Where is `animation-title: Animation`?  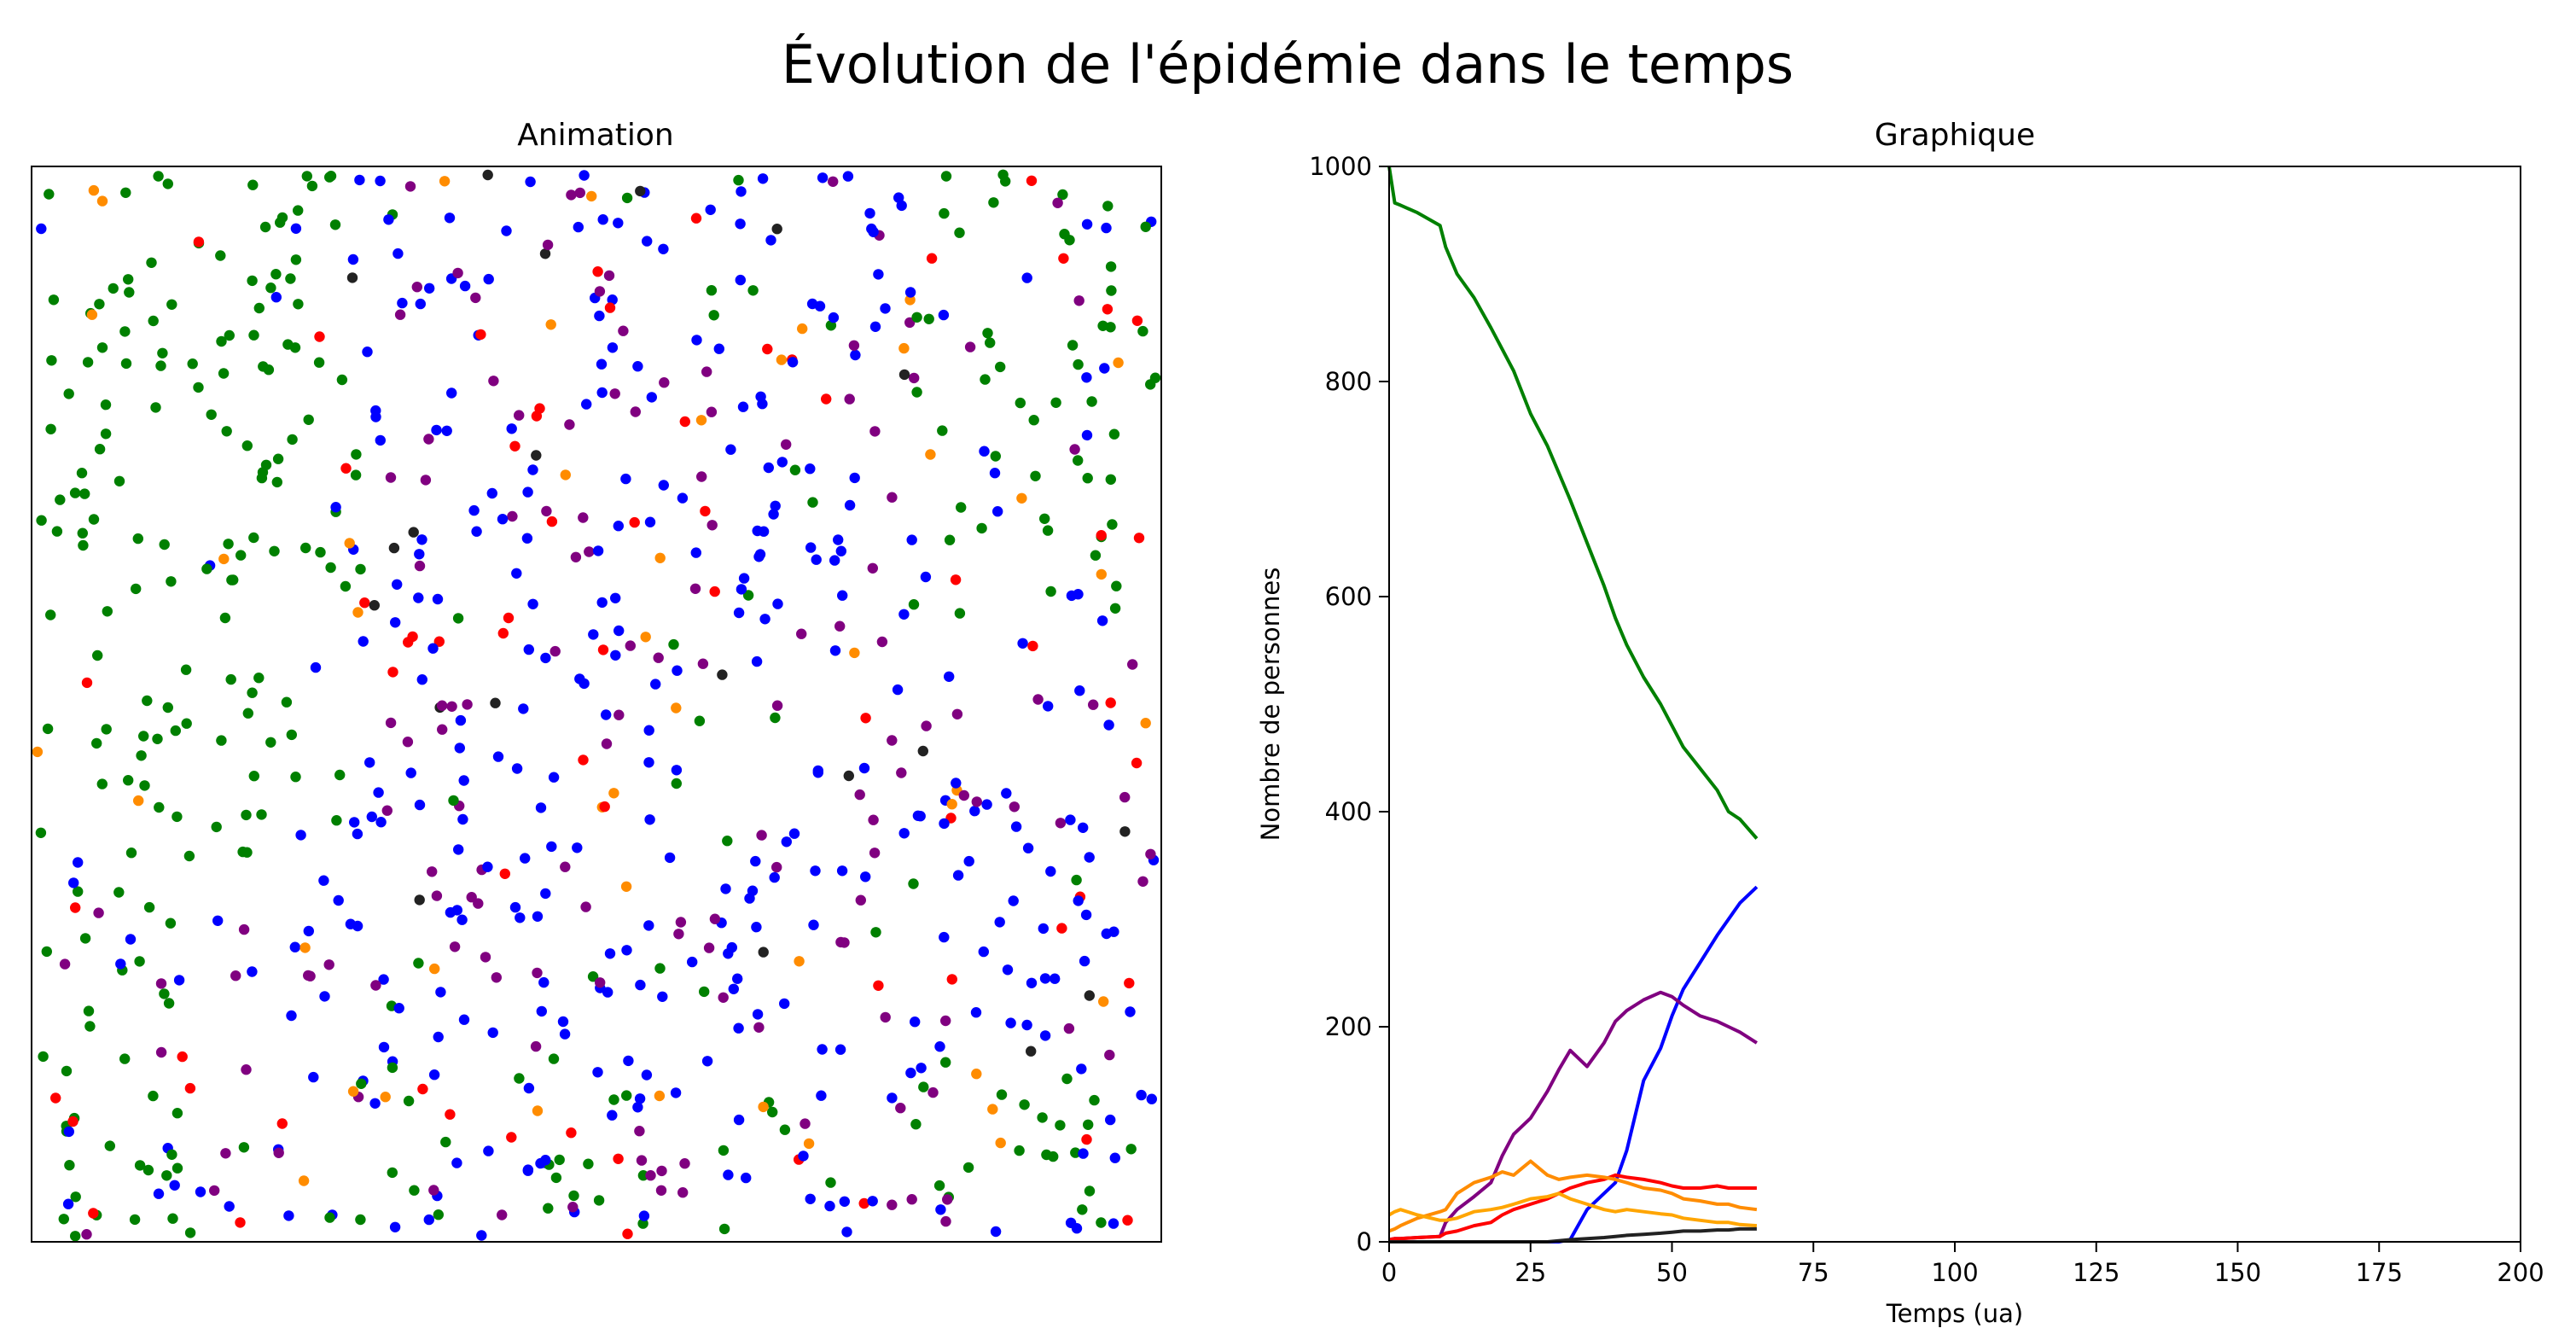
animation-title: Animation is located at coordinates (595, 135).